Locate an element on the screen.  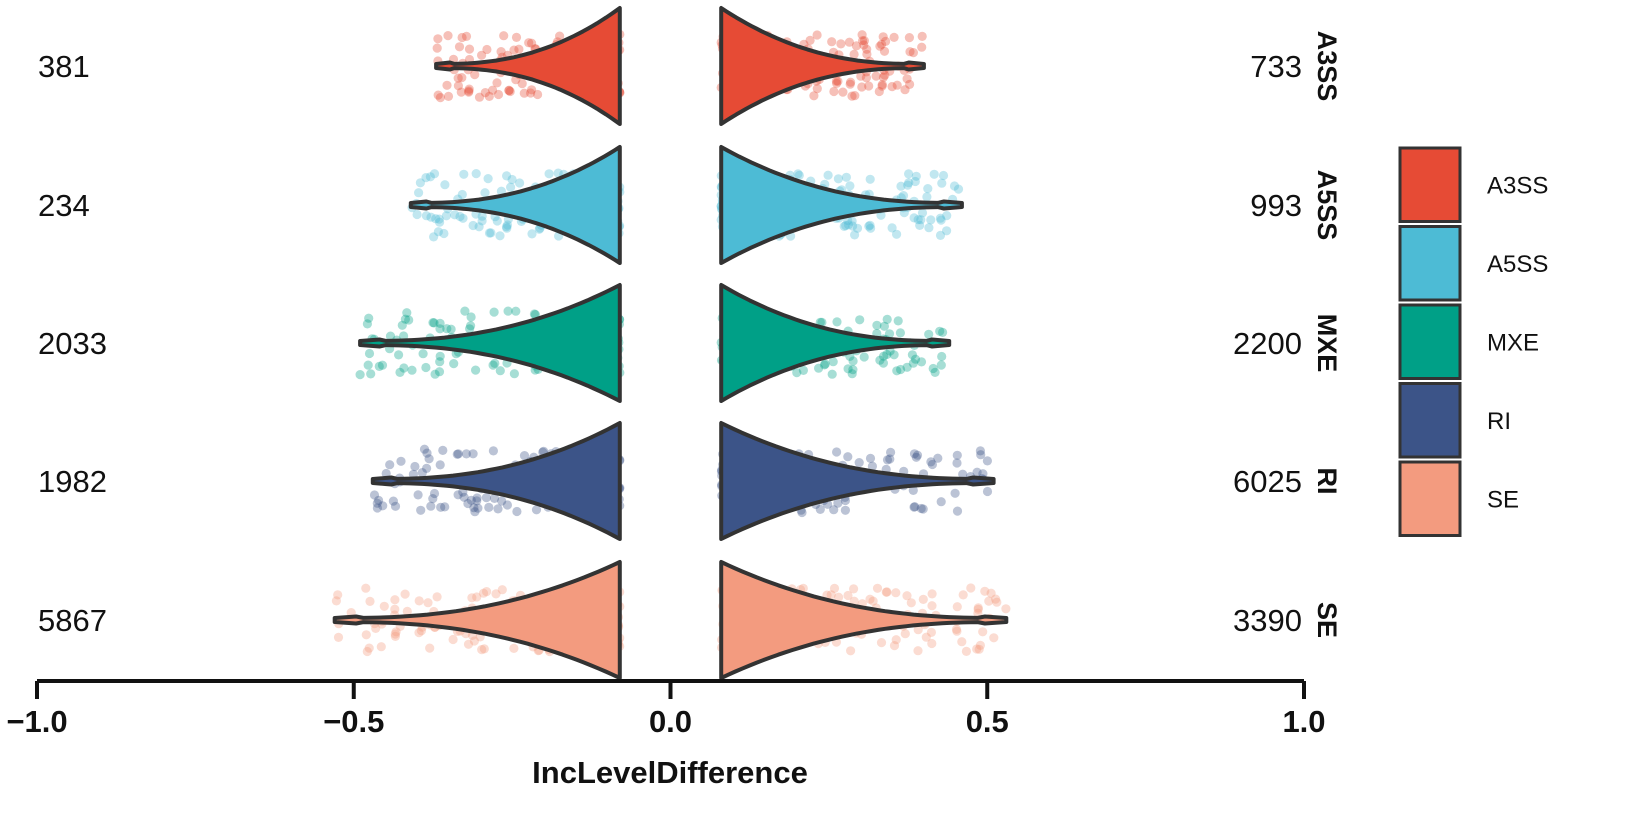
facet-label-mxe: MXE is located at coordinates (1327, 343).